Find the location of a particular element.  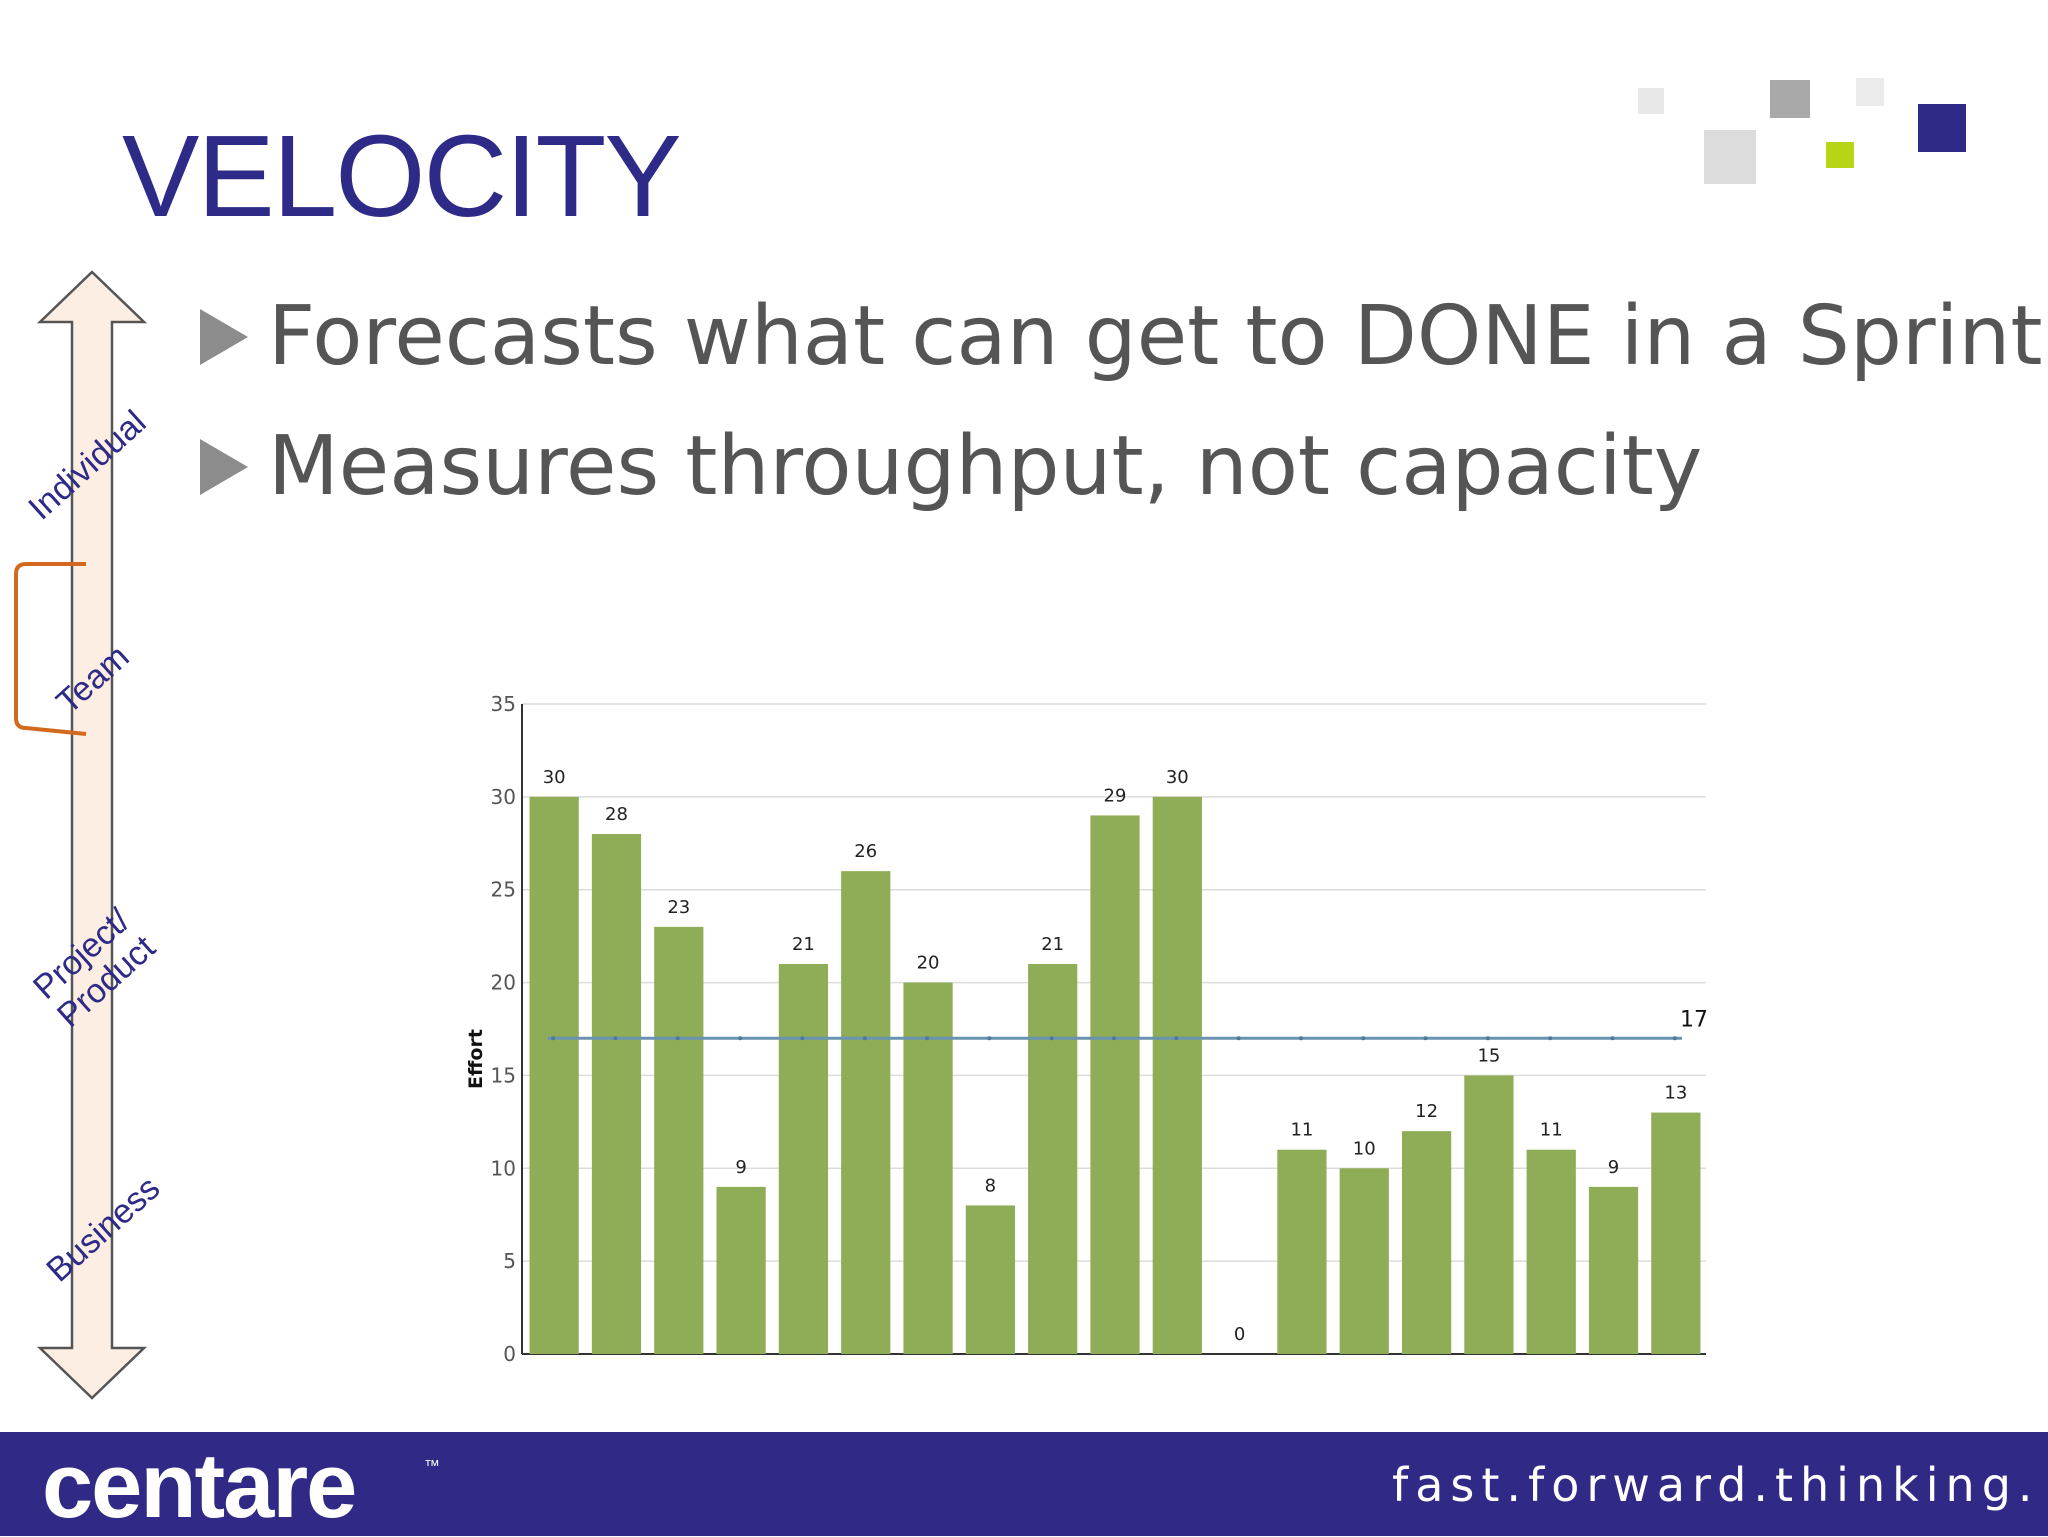

footer-tagline: fast.forward.thinking. is located at coordinates (1716, 1485).